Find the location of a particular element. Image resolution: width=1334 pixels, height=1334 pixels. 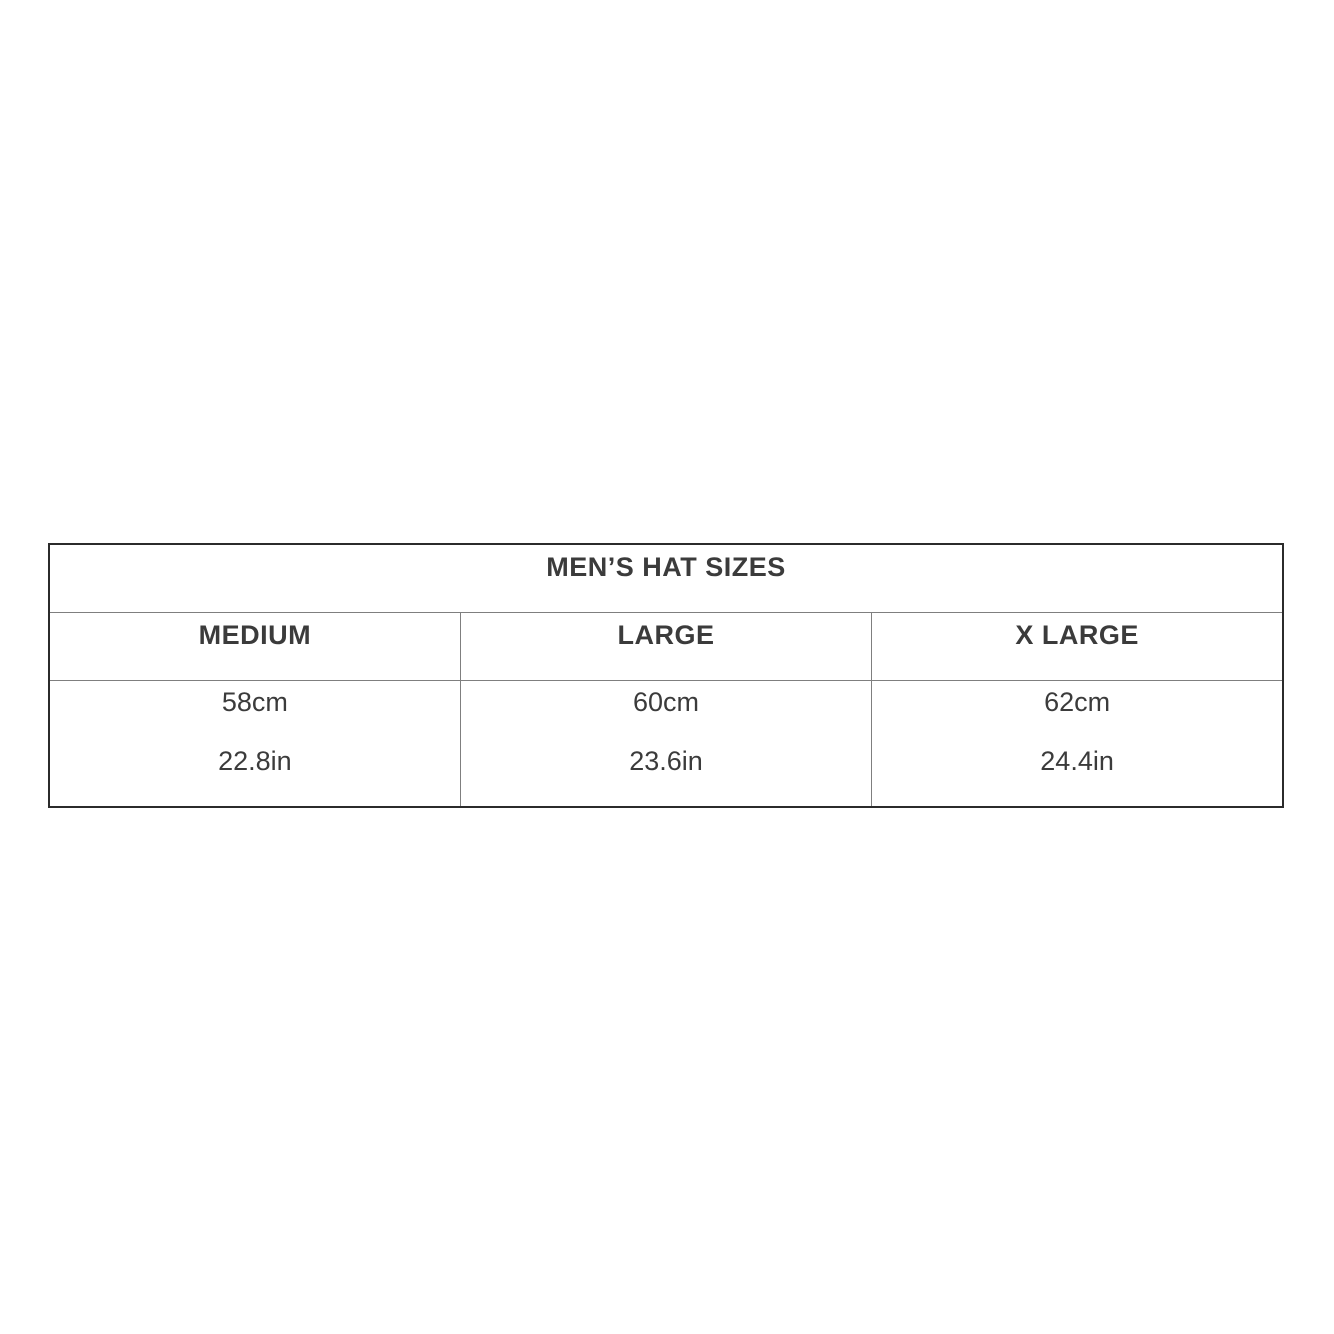

size-in-value: 23.6in is located at coordinates (666, 761).